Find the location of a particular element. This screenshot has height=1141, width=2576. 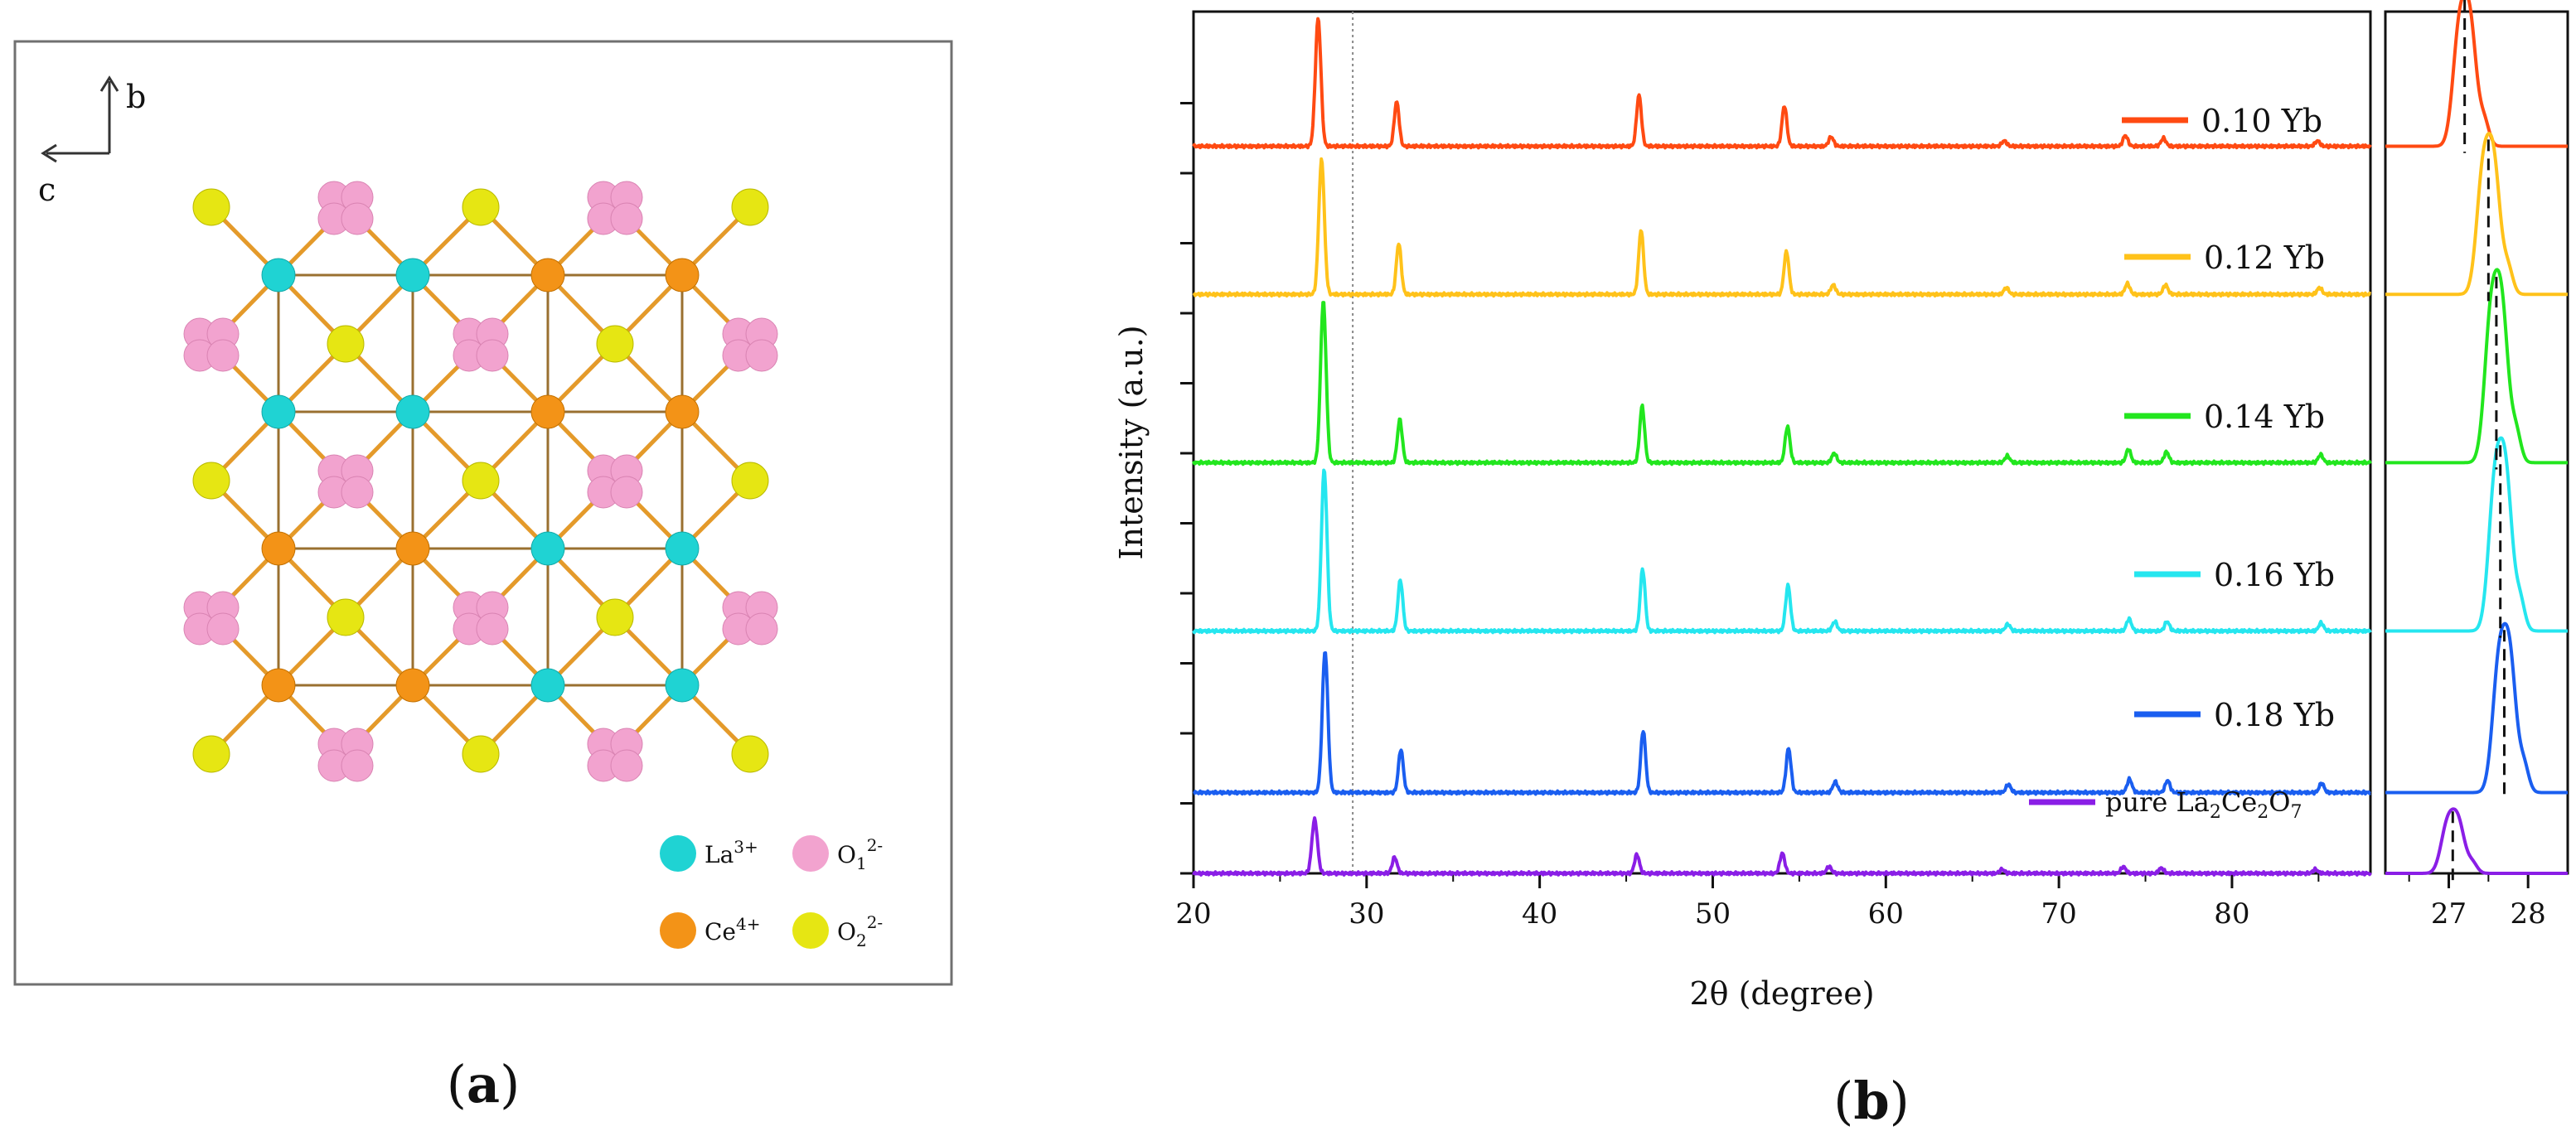

legend-entry-0-12-yb: 0.12 Yb is located at coordinates (2224, 258).